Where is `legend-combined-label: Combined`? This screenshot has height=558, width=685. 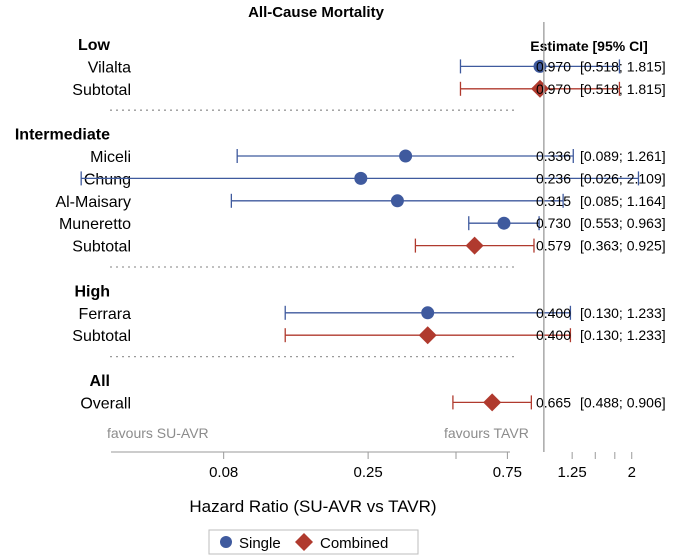
legend-combined-label: Combined is located at coordinates (354, 543).